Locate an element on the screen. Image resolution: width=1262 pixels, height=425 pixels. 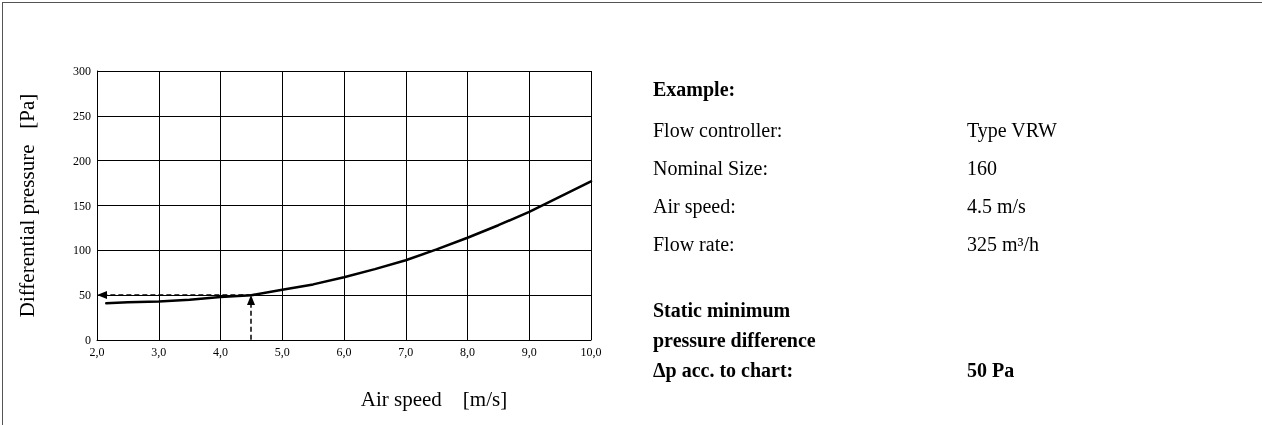
x-axis-title: Air speed [m/s] is located at coordinates (434, 398).